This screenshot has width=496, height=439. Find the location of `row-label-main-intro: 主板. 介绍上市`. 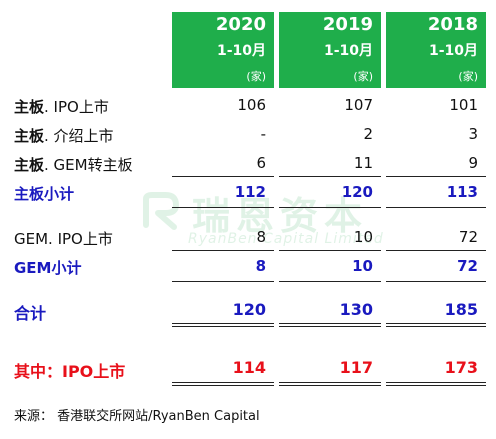

row-label-main-intro: 主板. 介绍上市 is located at coordinates (64, 135).